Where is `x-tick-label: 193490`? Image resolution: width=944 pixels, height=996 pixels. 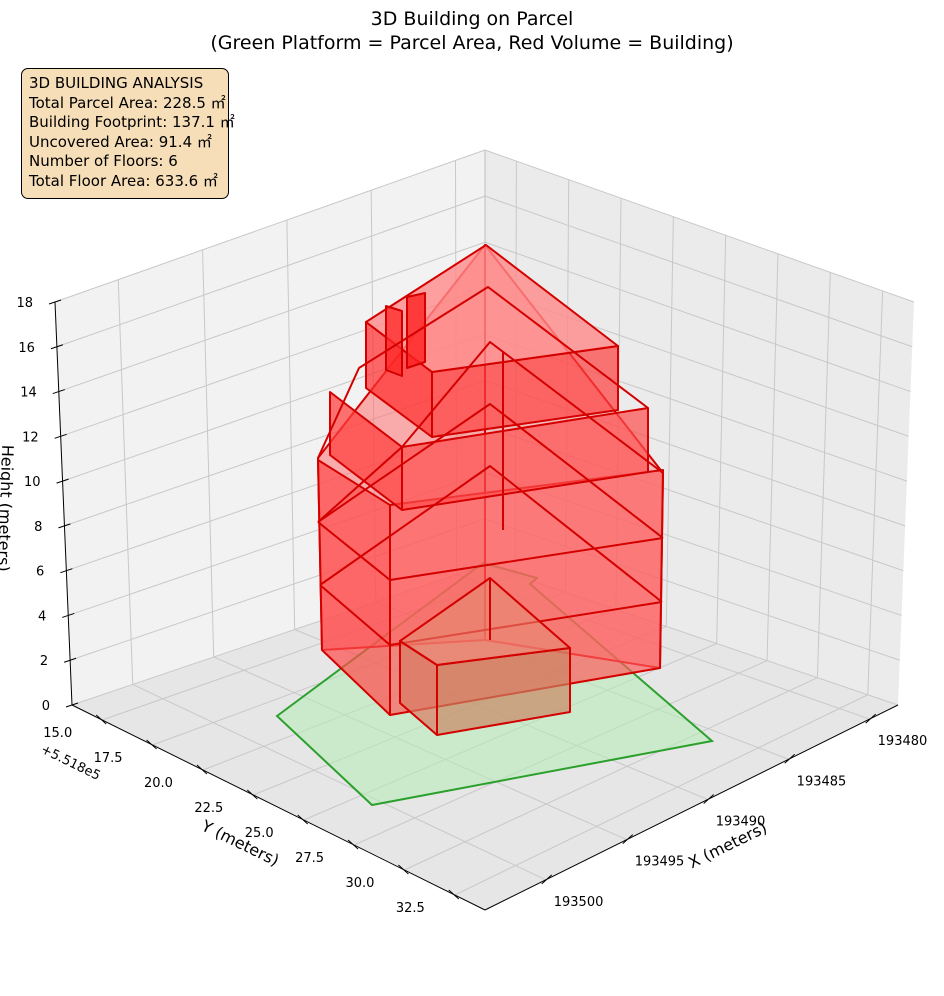
x-tick-label: 193490 is located at coordinates (741, 821).